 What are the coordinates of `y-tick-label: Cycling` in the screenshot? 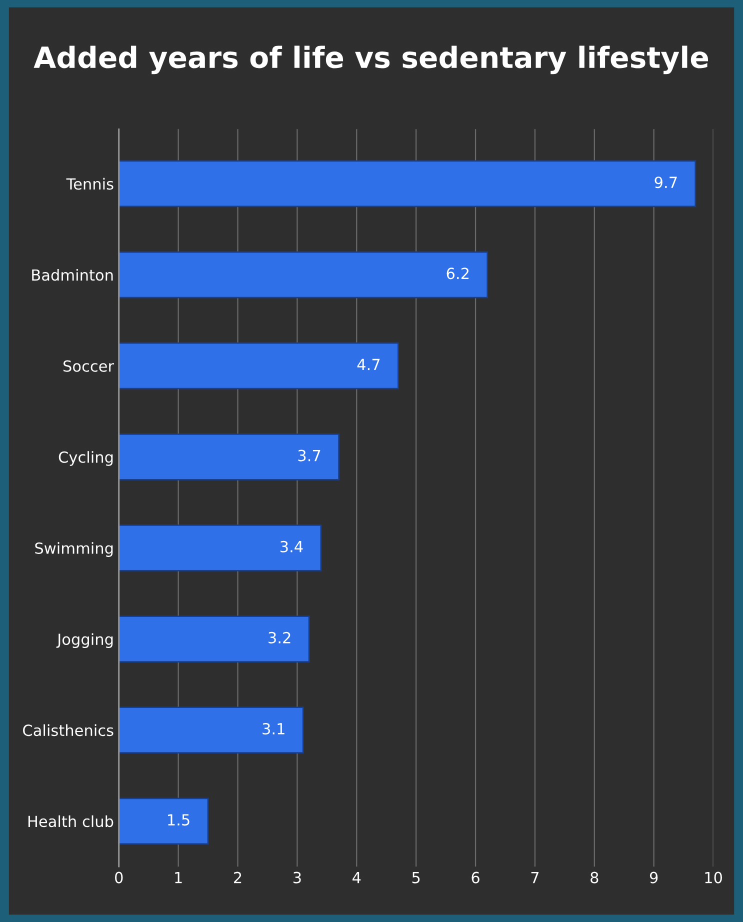 It's located at (85, 458).